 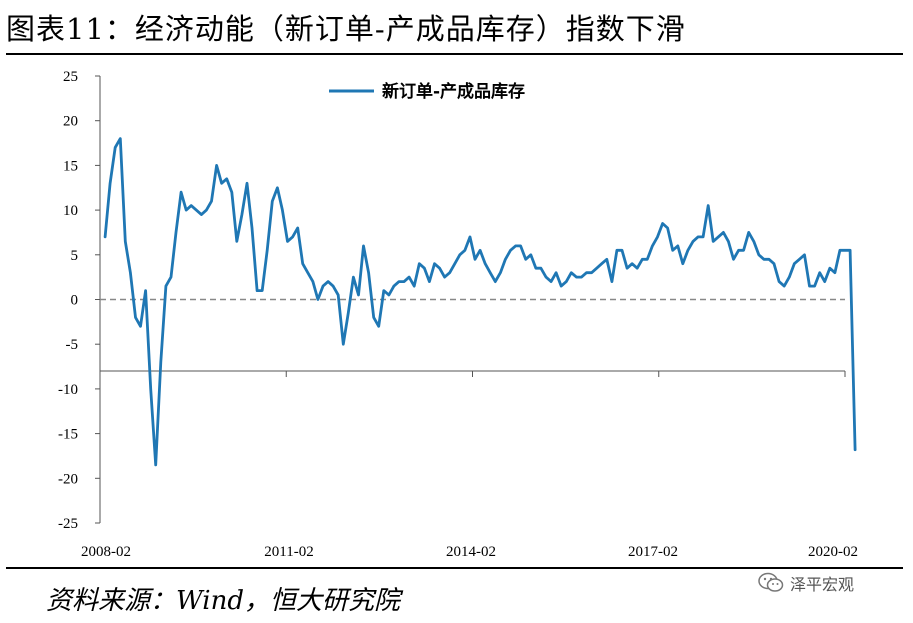 What do you see at coordinates (223, 601) in the screenshot?
I see `source-note: 资料来源：Wind，恒大研究院` at bounding box center [223, 601].